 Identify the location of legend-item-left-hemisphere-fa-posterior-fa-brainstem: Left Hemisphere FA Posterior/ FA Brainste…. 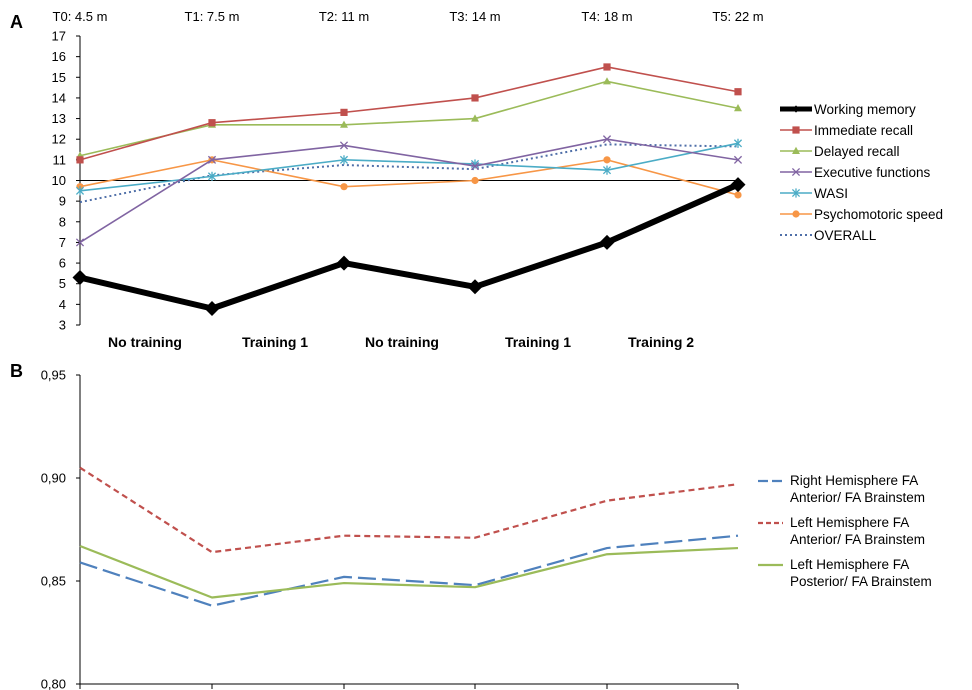
(845, 573).